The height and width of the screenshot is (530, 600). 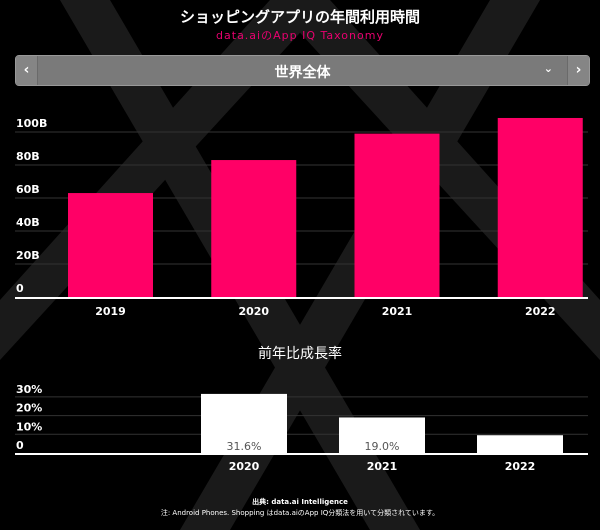 What do you see at coordinates (300, 35) in the screenshot?
I see `chart-subtitle: data.aiのApp IQ Taxonomy` at bounding box center [300, 35].